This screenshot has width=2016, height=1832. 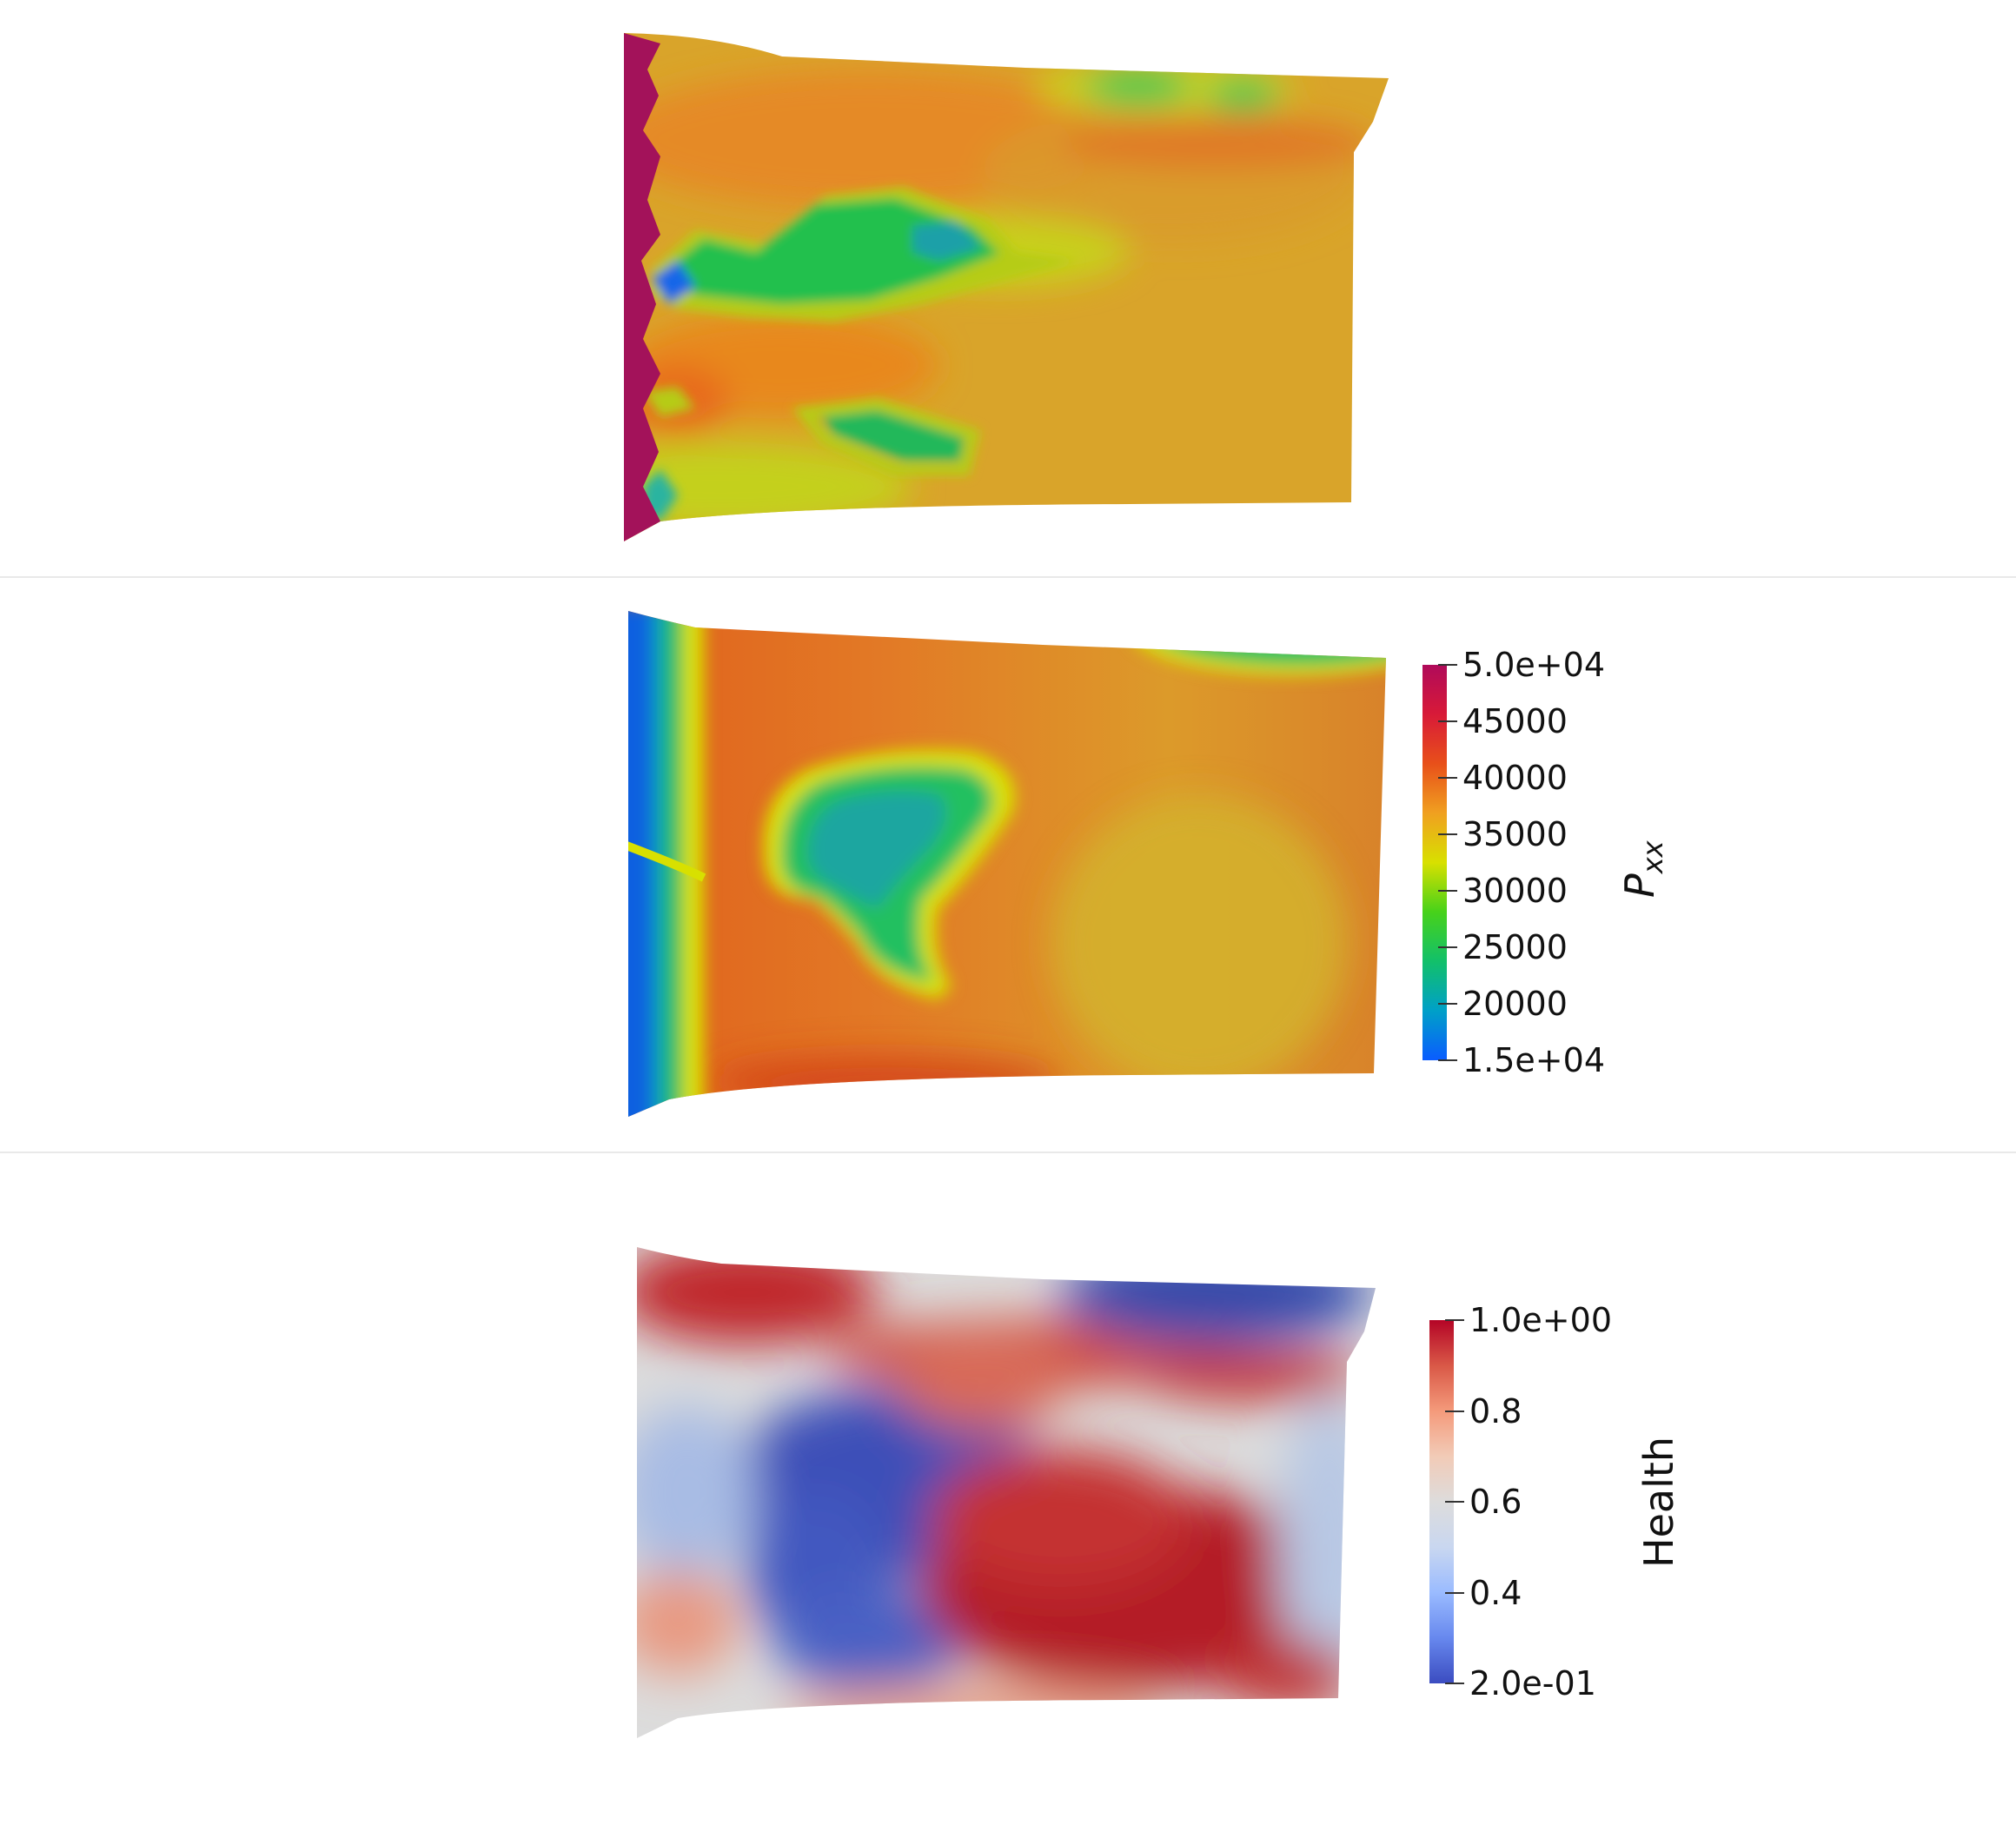 I want to click on health-field-plot, so click(x=1006, y=1492).